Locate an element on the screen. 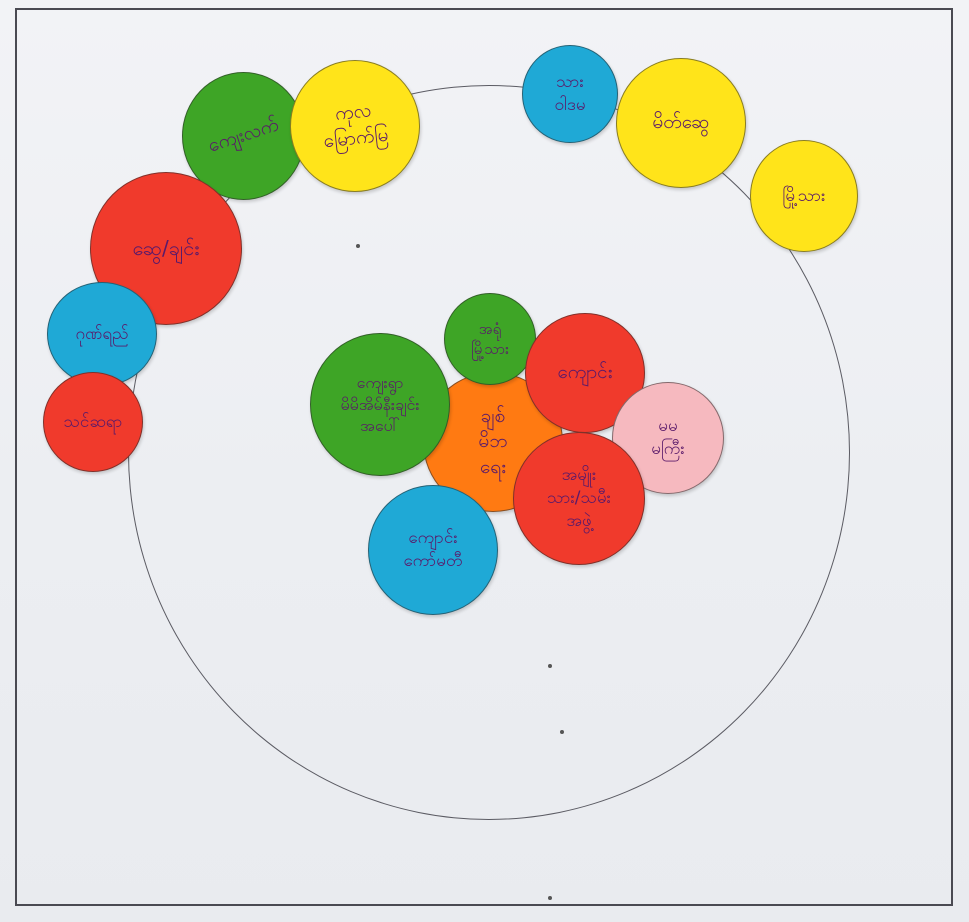 This screenshot has height=922, width=969. circle-label: သင်ဆရာ is located at coordinates (93, 421).